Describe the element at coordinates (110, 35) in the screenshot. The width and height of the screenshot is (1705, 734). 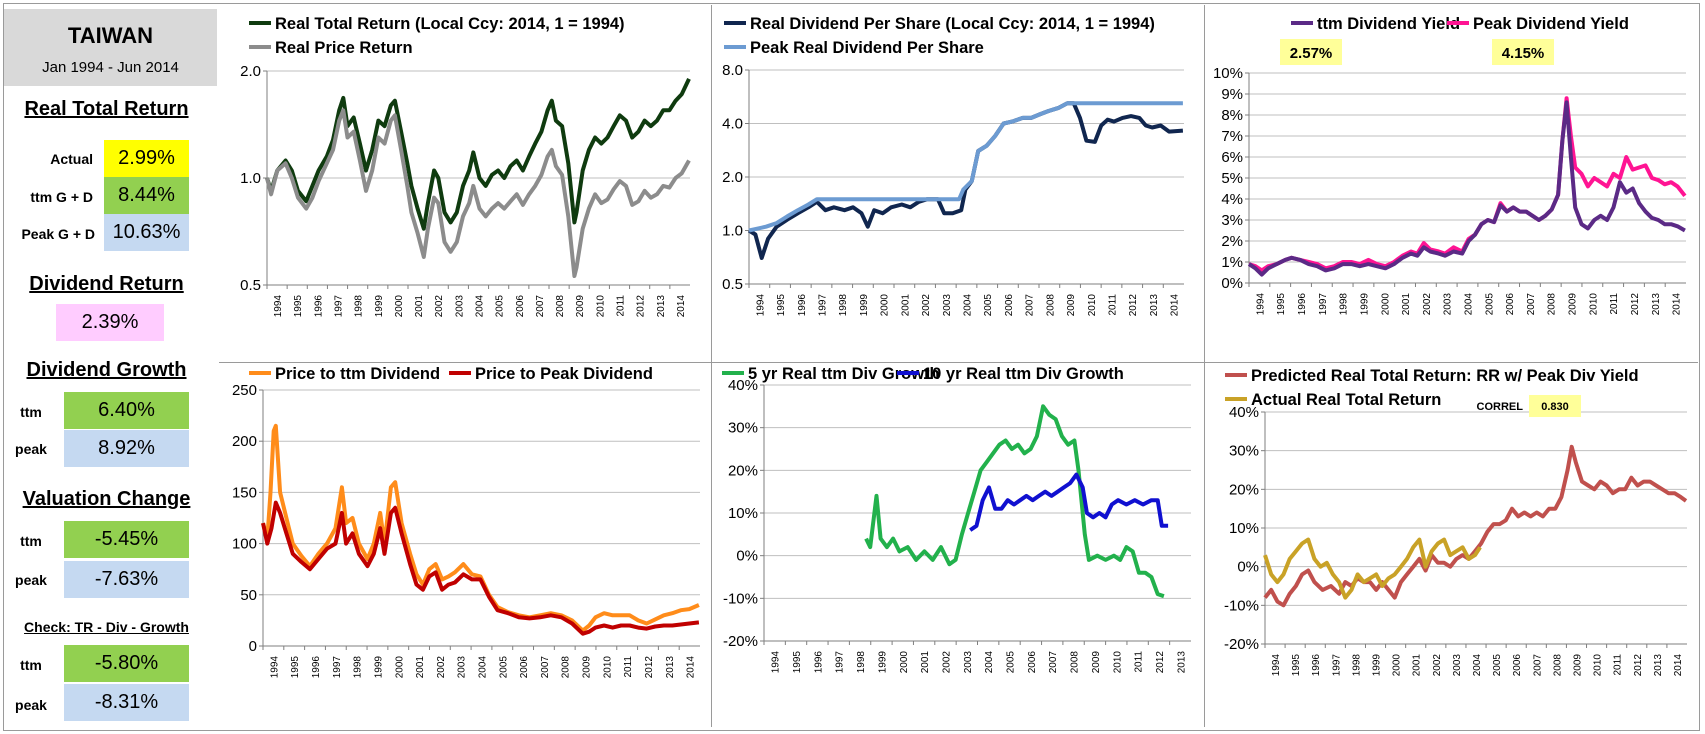
I see `country-name: TAIWAN` at that location.